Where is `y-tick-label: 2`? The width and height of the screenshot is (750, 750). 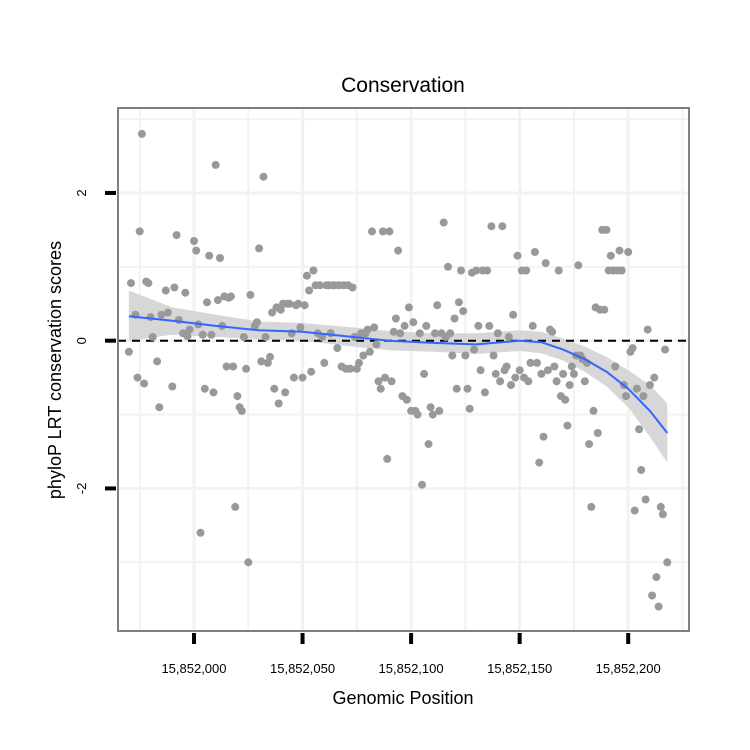
y-tick-label: 2 is located at coordinates (81, 192).